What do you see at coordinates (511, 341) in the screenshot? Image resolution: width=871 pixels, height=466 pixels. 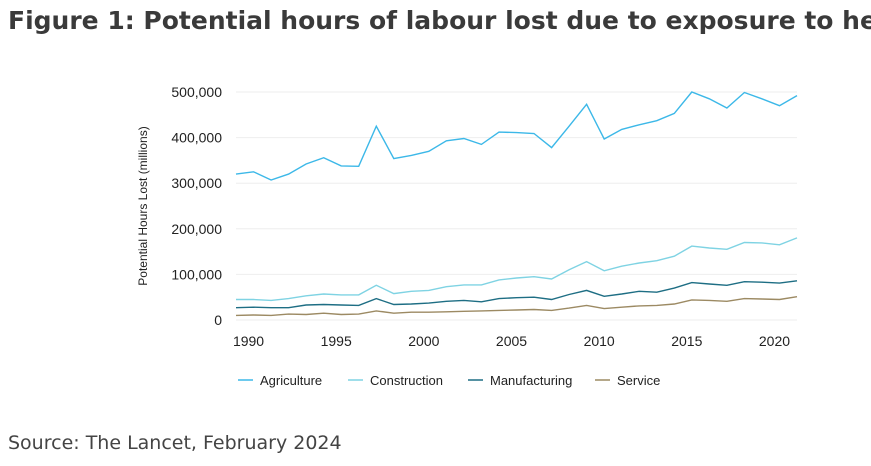 I see `x-tick-label: 2005` at bounding box center [511, 341].